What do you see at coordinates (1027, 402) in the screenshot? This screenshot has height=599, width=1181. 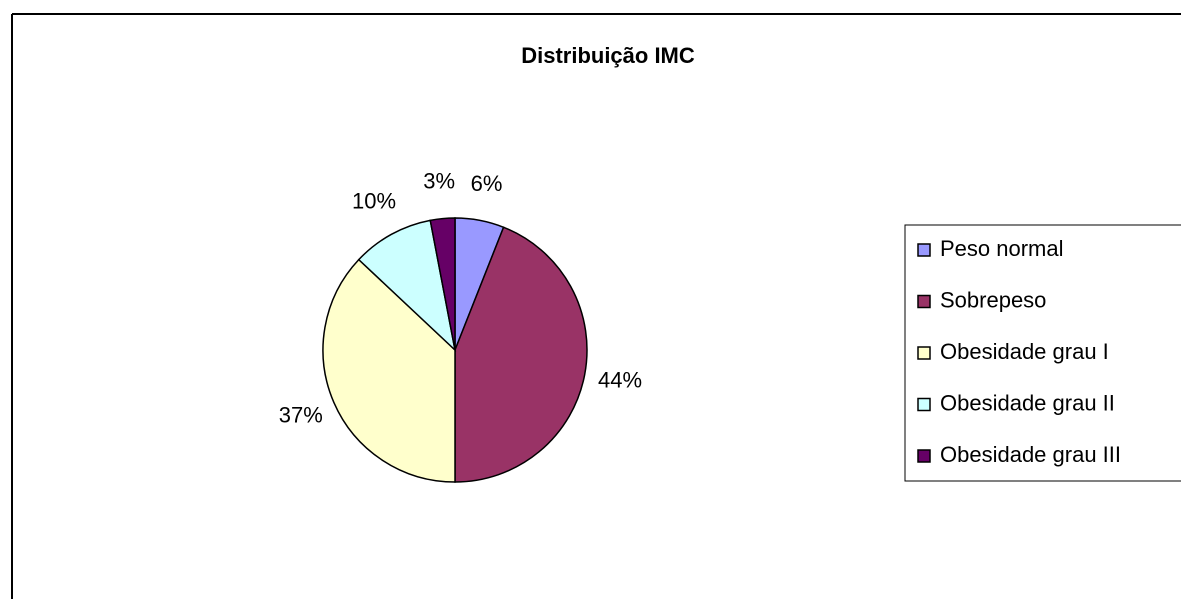 I see `legend-label: Obesidade grau II` at bounding box center [1027, 402].